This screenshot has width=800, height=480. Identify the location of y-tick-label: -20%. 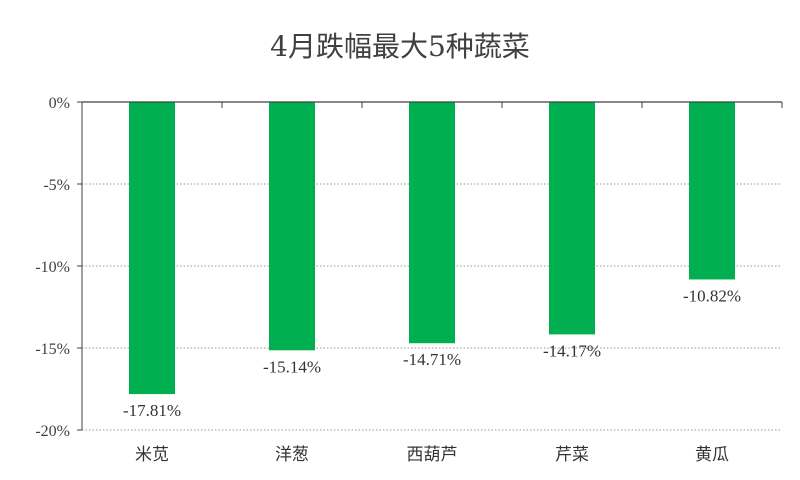
(52, 431).